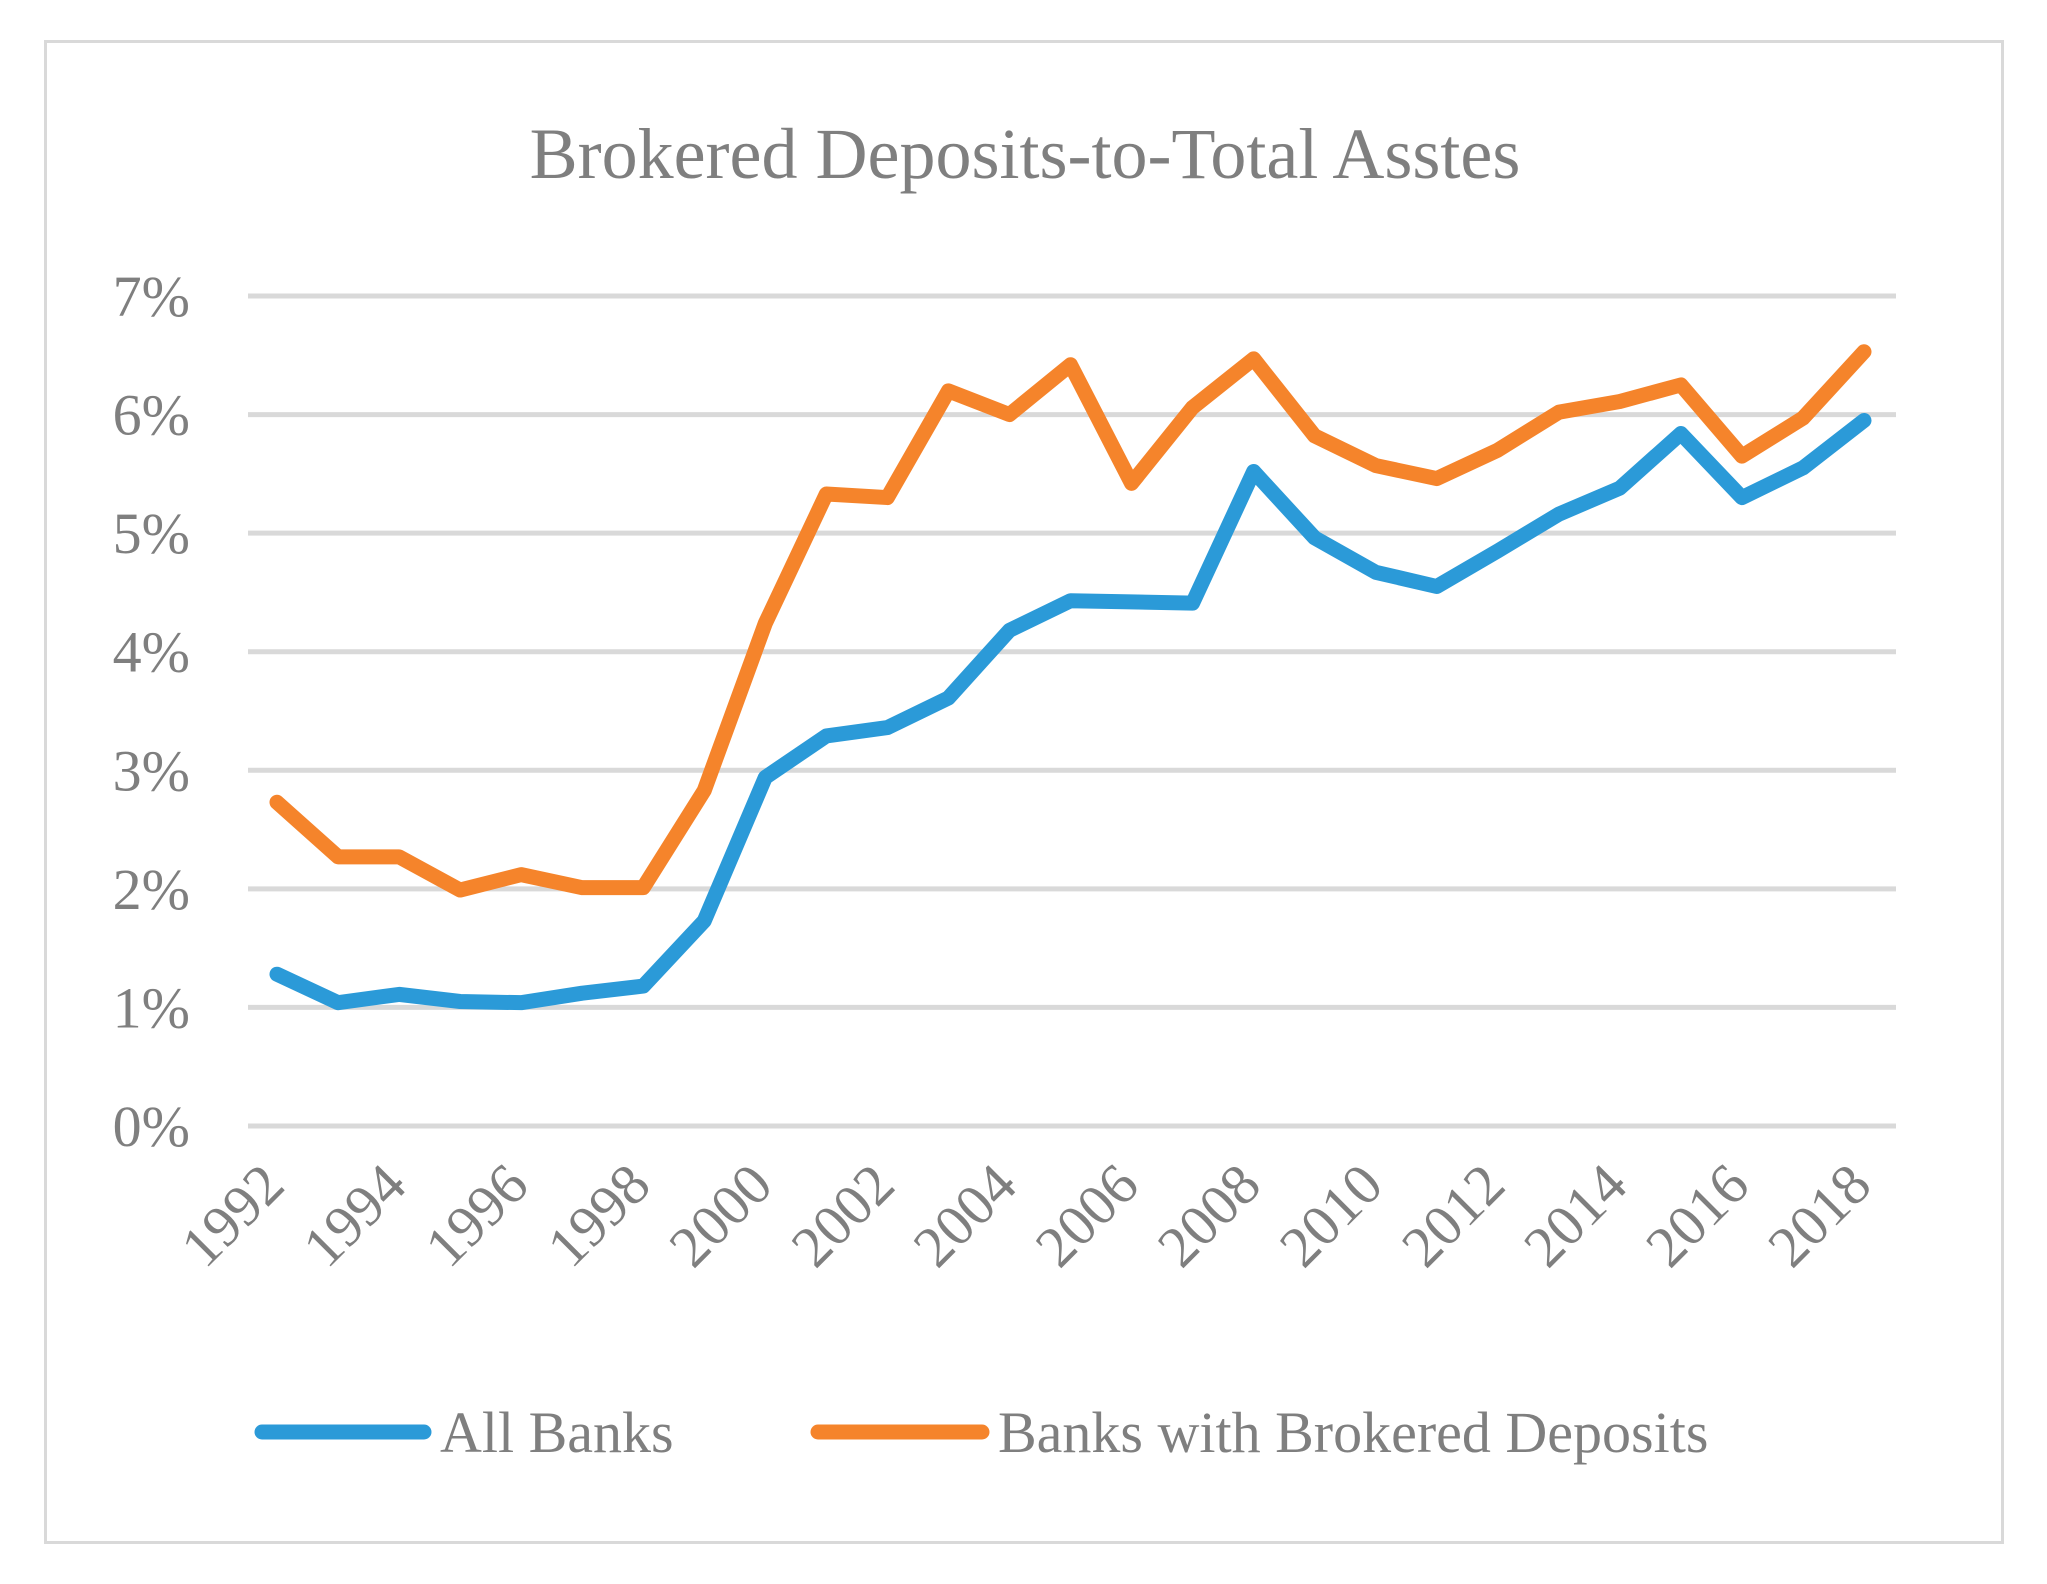 This screenshot has width=2047, height=1584. Describe the element at coordinates (1087, 1215) in the screenshot. I see `x-tick-label: 2006` at that location.